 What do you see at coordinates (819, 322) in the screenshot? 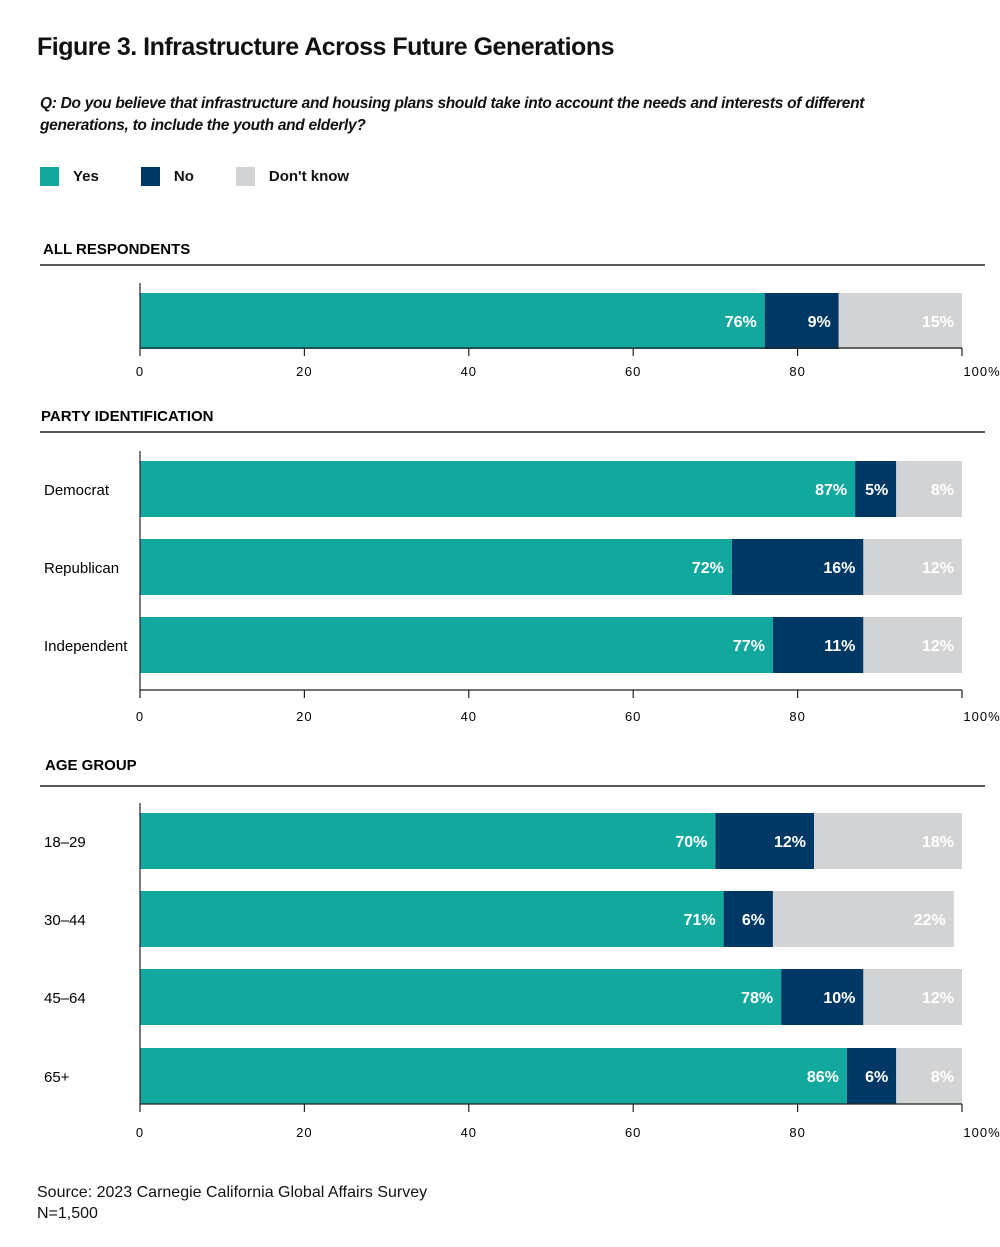
I see `data-label: 9%` at bounding box center [819, 322].